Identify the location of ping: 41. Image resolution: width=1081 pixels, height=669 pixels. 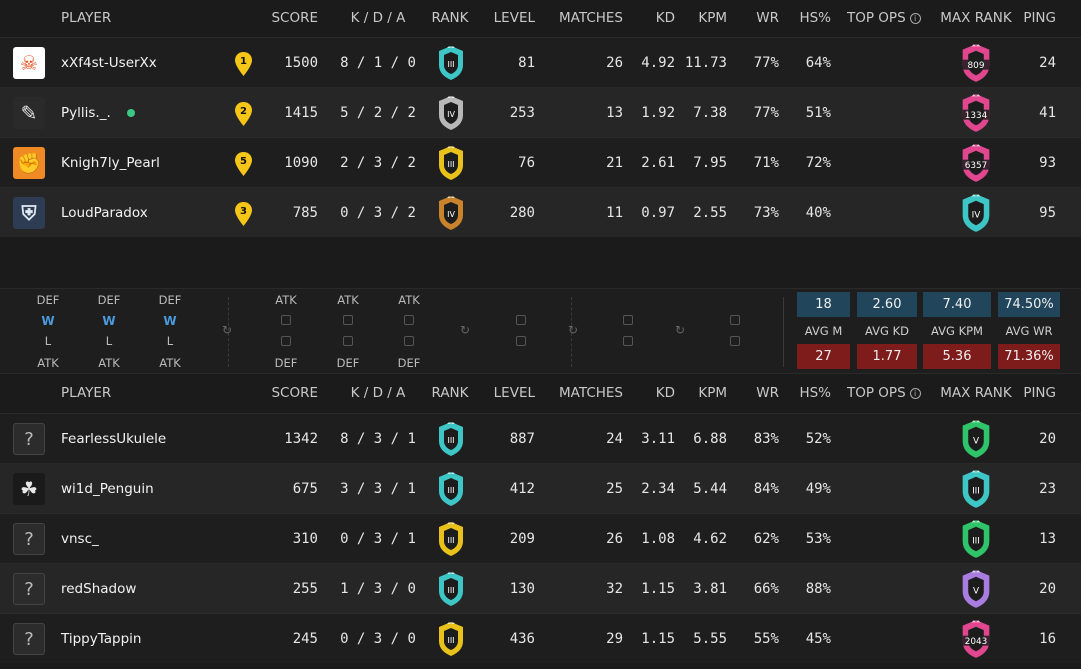
(1047, 113).